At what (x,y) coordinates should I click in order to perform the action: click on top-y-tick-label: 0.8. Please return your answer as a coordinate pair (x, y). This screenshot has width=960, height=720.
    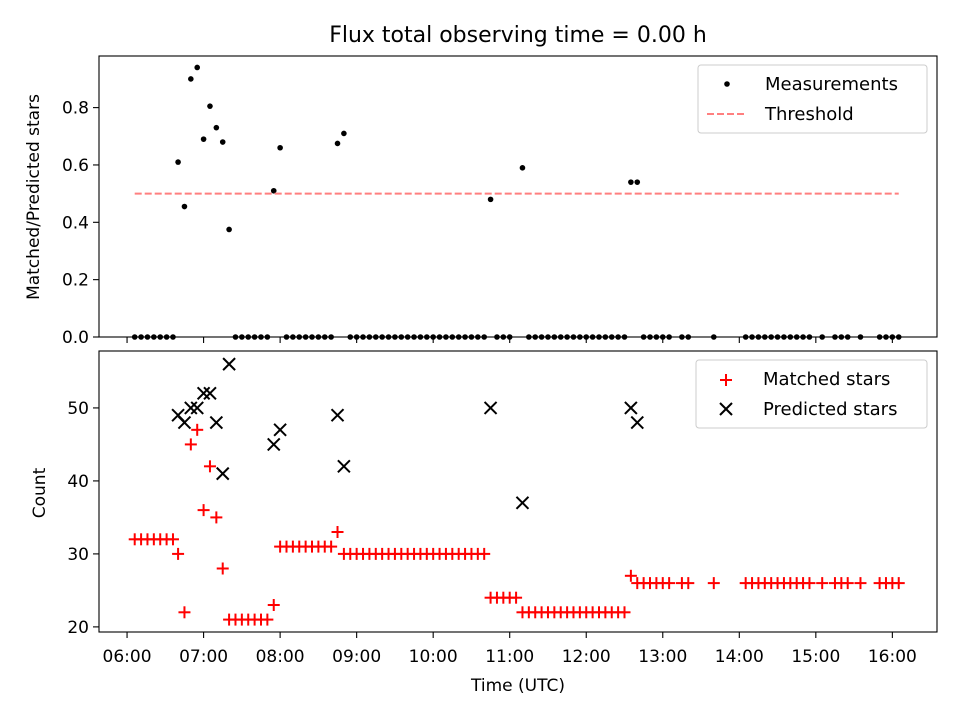
    Looking at the image, I should click on (75, 109).